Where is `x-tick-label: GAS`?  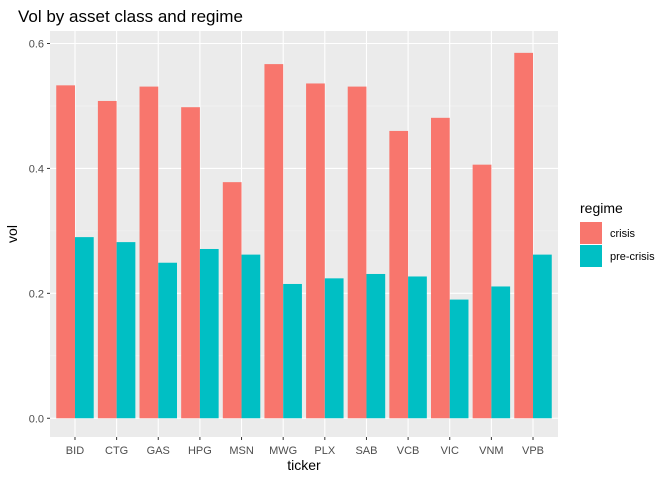 x-tick-label: GAS is located at coordinates (158, 451).